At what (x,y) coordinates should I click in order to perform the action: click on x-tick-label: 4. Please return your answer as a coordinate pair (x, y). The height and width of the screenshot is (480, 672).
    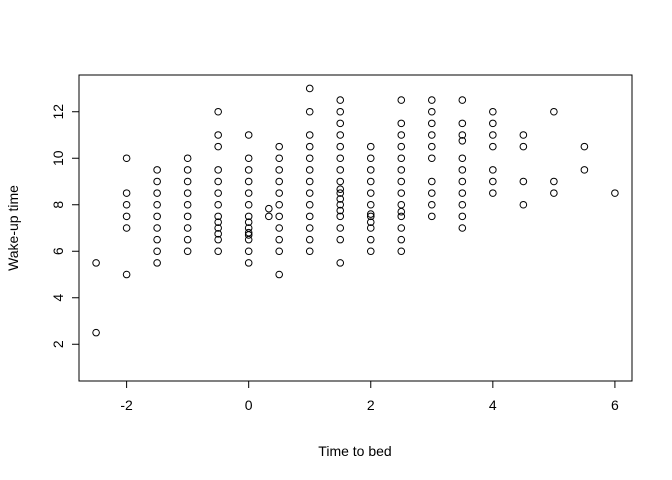
    Looking at the image, I should click on (493, 405).